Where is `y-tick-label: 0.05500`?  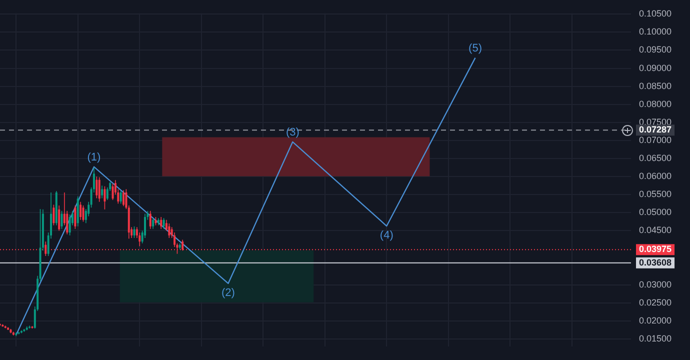 y-tick-label: 0.05500 is located at coordinates (655, 194).